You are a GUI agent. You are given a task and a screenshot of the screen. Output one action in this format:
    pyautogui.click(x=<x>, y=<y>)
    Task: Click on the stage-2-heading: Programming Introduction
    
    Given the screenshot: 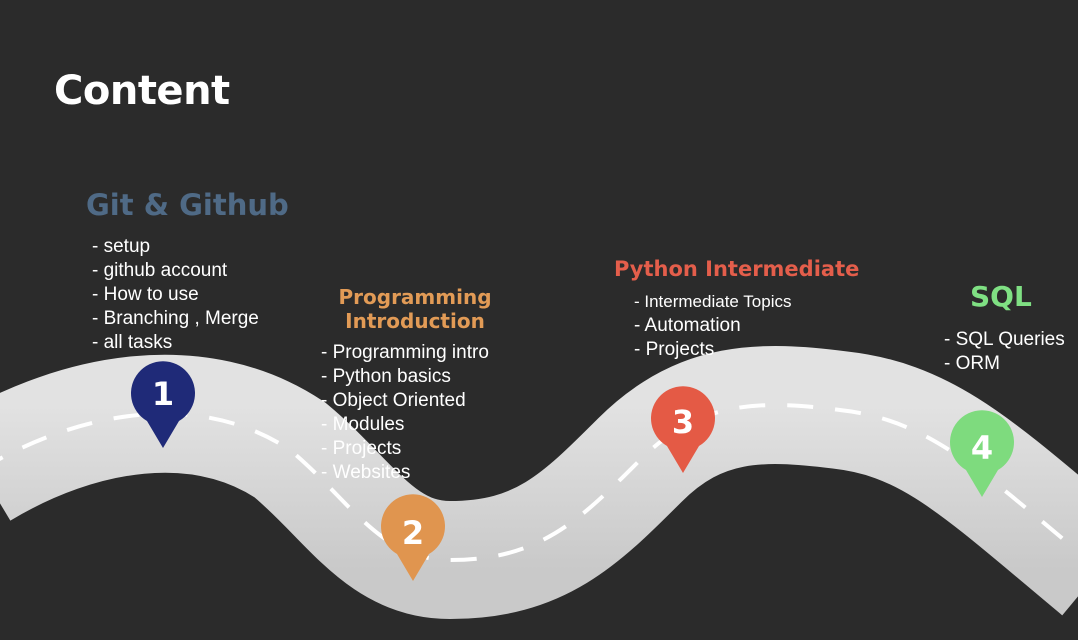 What is the action you would take?
    pyautogui.click(x=415, y=309)
    